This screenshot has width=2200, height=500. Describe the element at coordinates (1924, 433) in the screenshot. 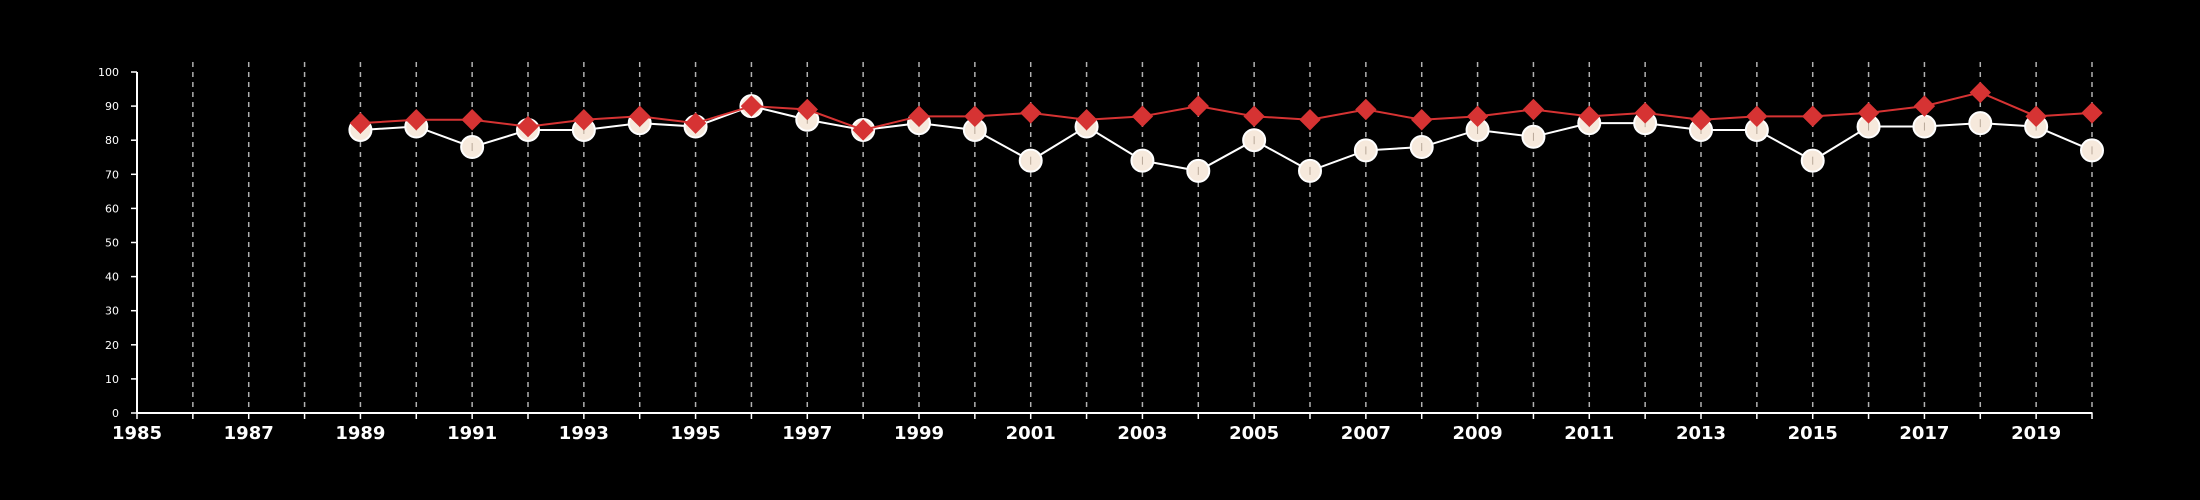

I see `x-tick-label: 2017` at that location.